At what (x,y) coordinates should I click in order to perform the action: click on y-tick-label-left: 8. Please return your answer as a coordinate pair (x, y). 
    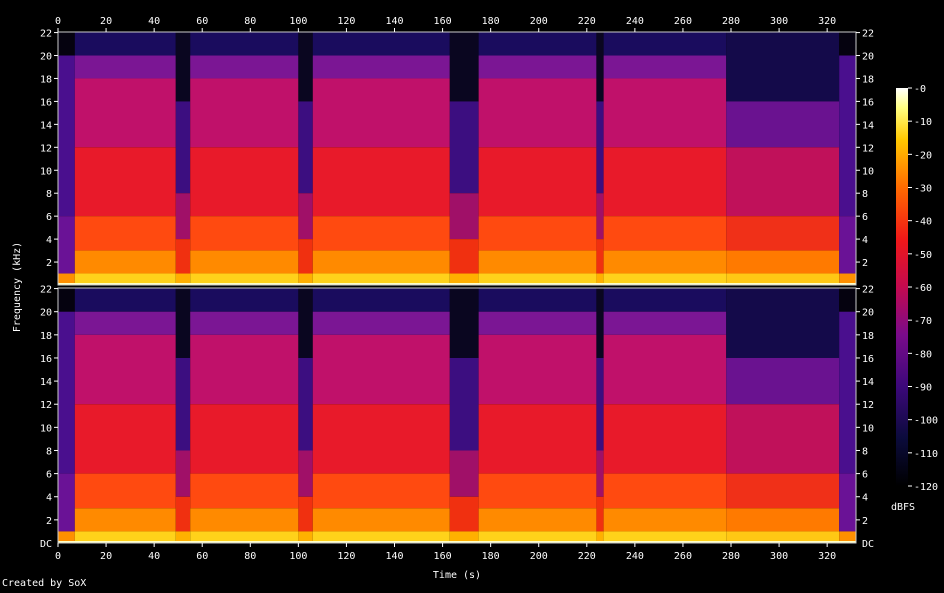
    Looking at the image, I should click on (49, 194).